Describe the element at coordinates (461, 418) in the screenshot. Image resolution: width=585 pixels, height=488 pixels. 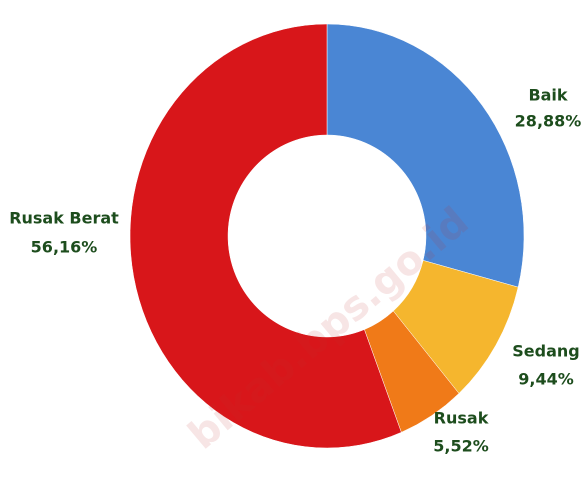
I see `category-label: Rusak` at that location.